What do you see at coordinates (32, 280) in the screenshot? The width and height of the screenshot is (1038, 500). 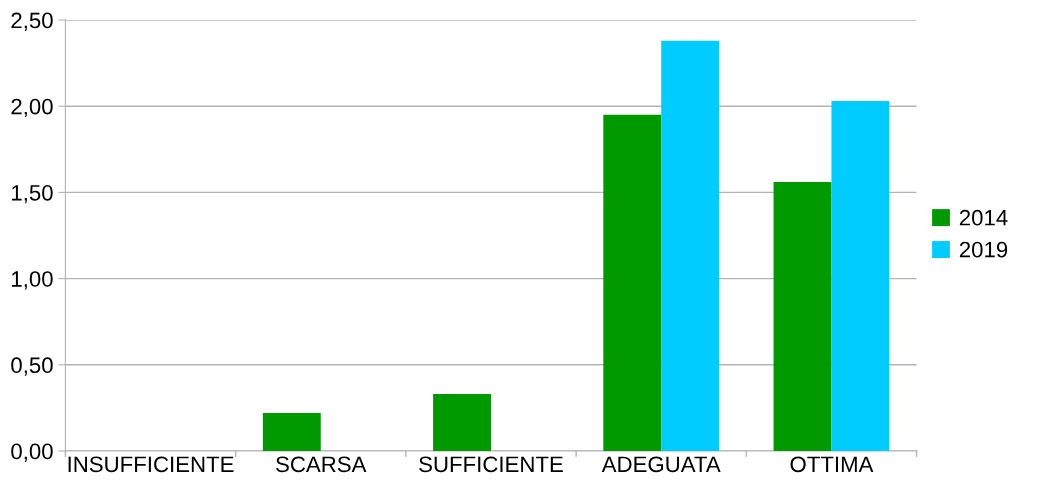 I see `y-tick-label: 1,00` at bounding box center [32, 280].